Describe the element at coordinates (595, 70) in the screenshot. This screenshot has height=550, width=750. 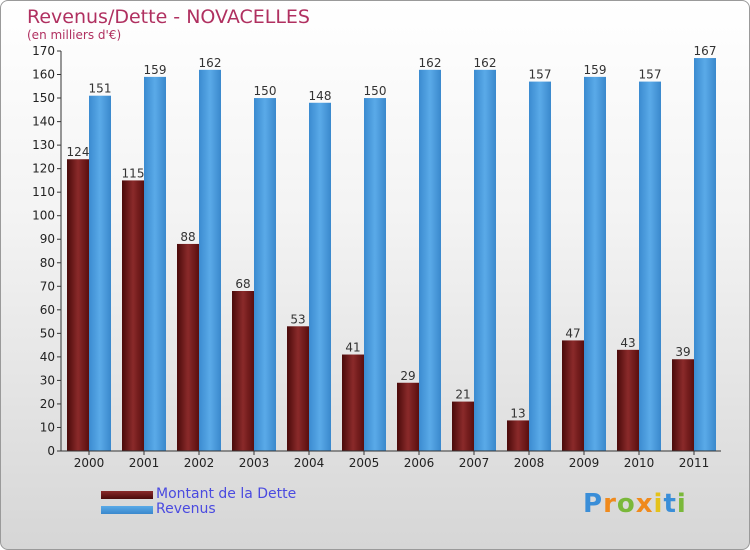
I see `data-label-revenus-2009: 159` at that location.